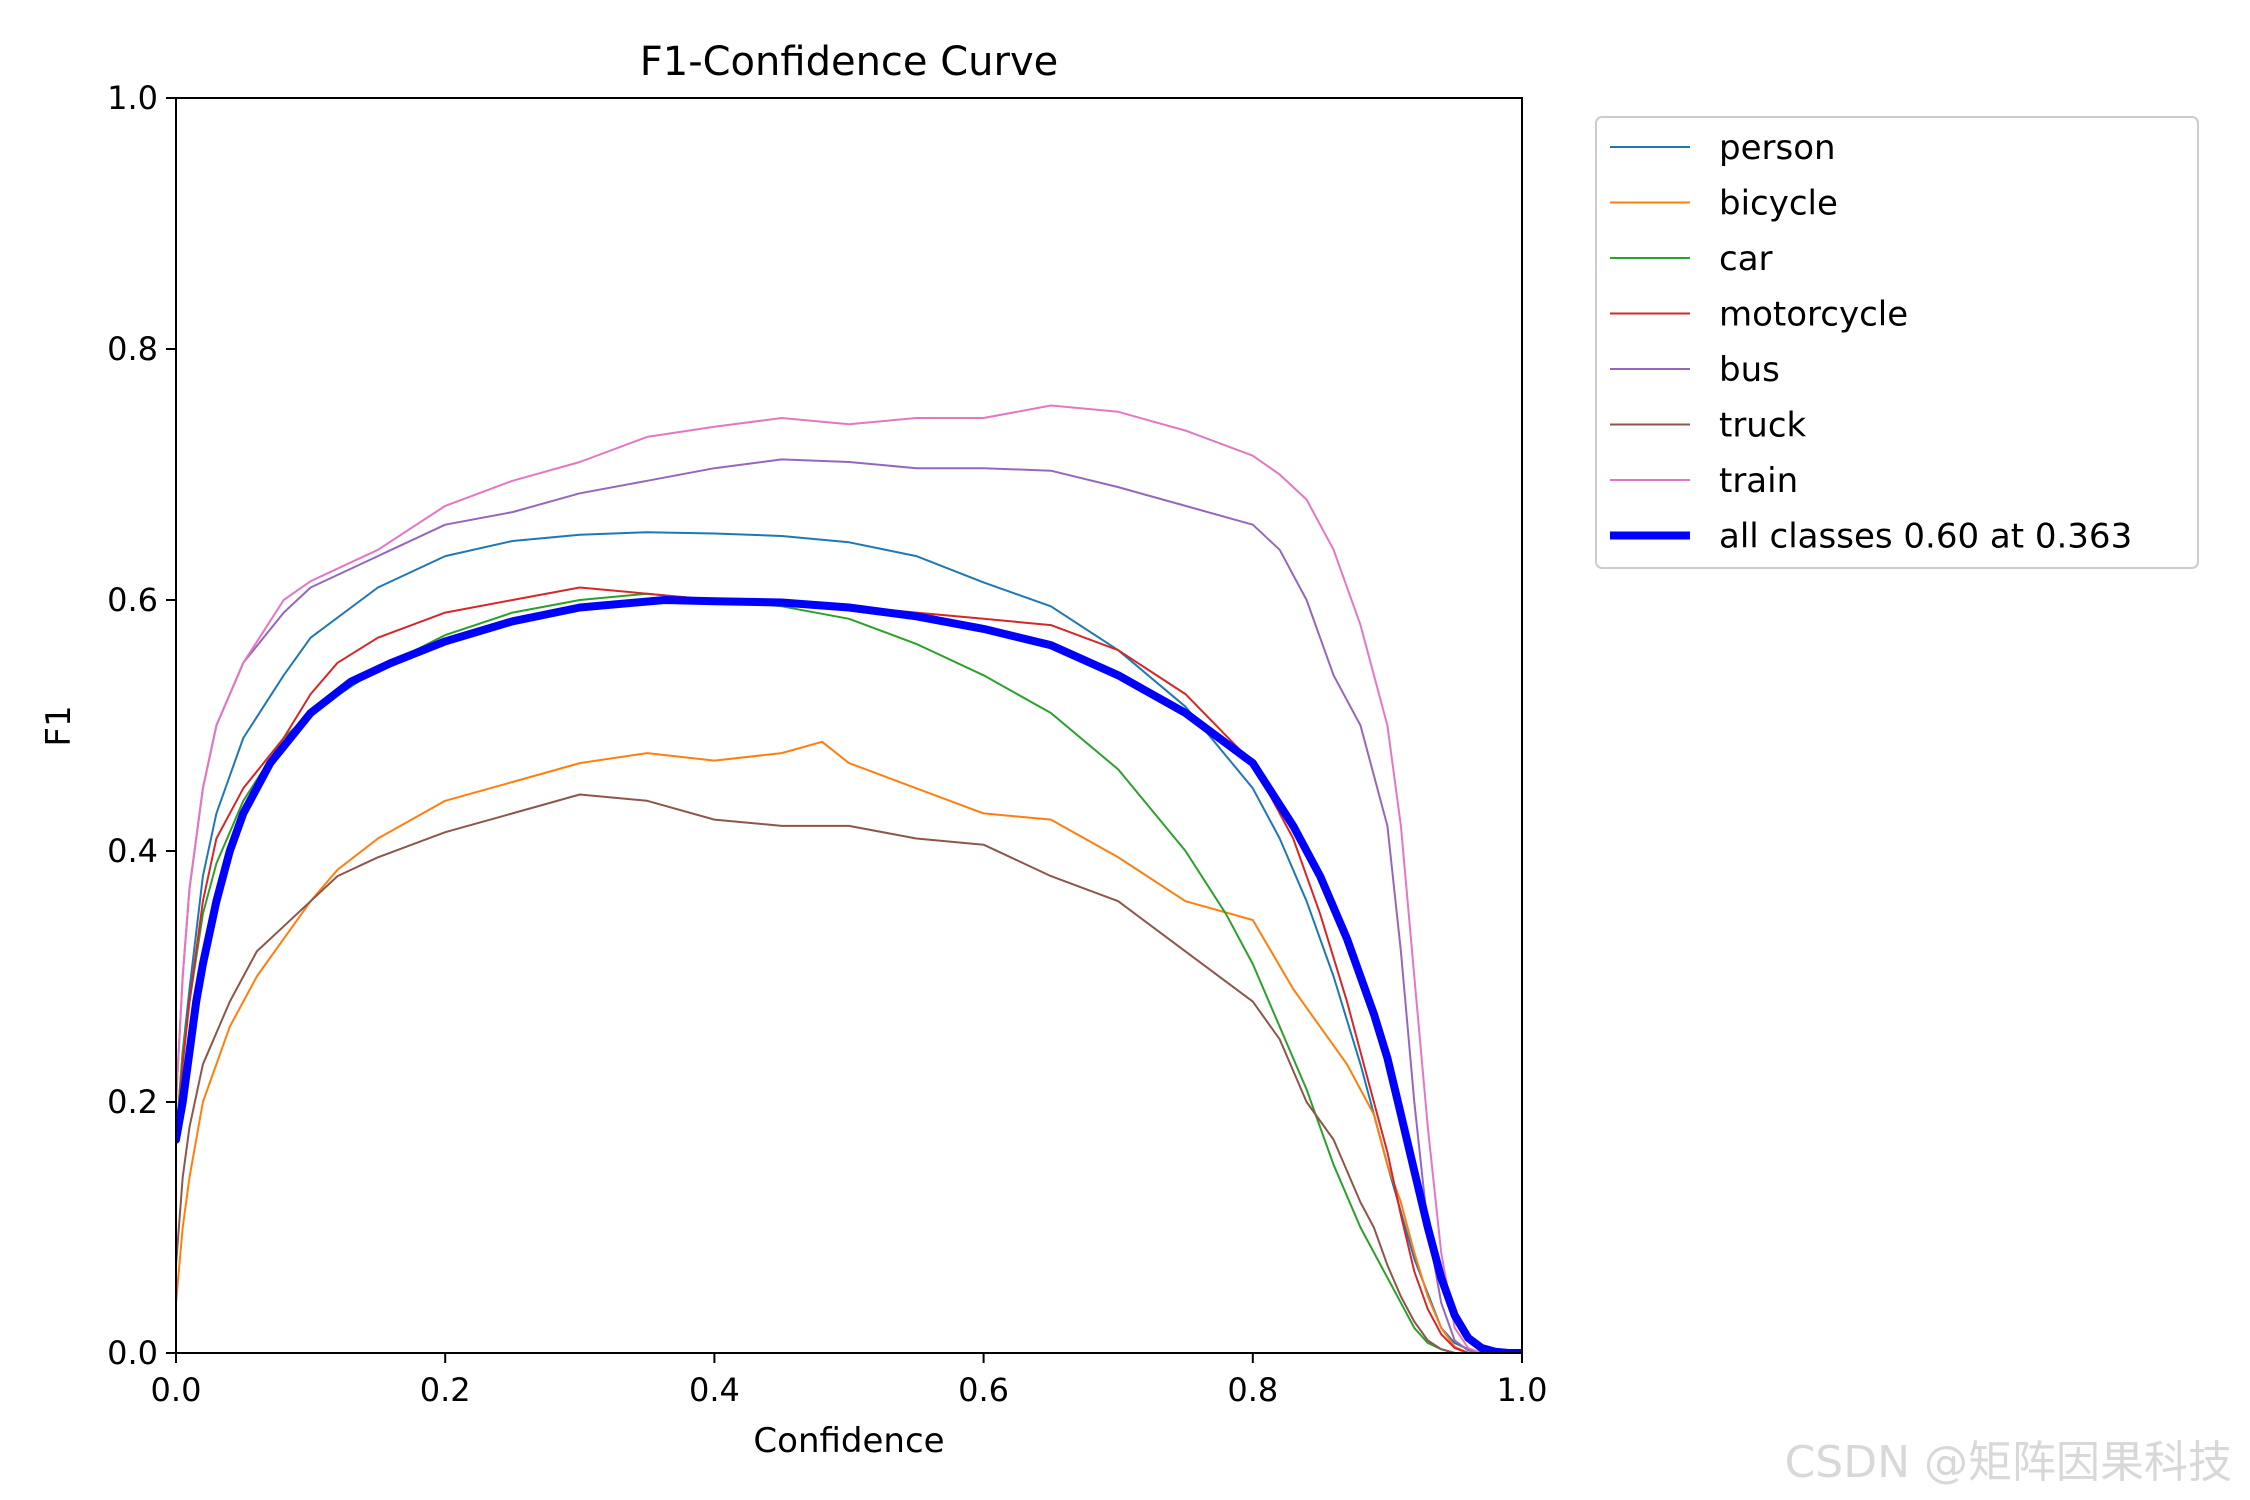 The width and height of the screenshot is (2250, 1500). I want to click on x-axis-label: Confidence, so click(848, 1441).